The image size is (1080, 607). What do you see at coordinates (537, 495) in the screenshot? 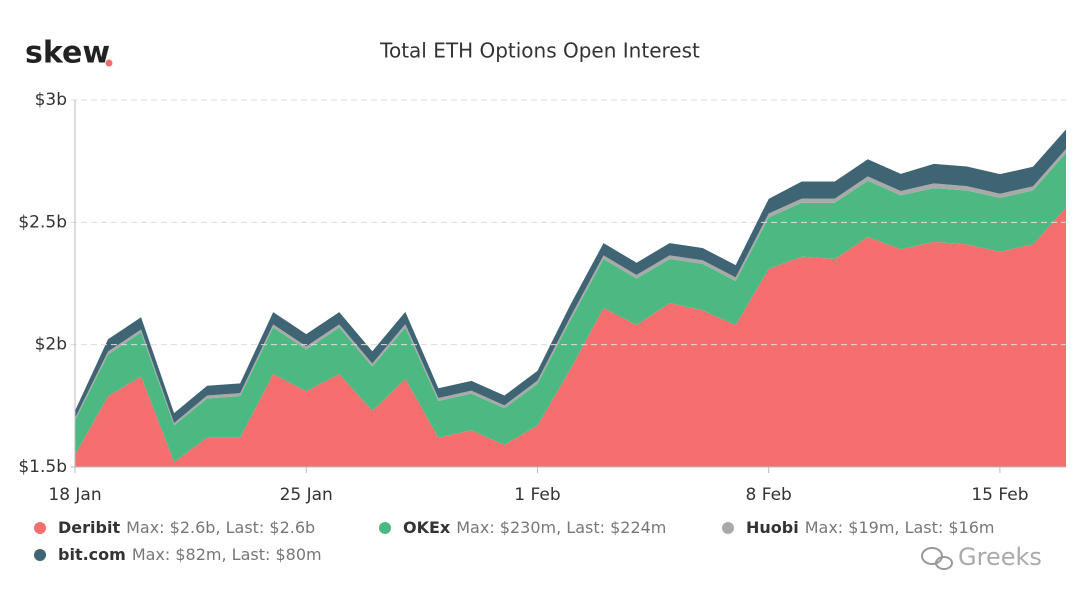
I see `x-tick-label: 1 Feb` at bounding box center [537, 495].